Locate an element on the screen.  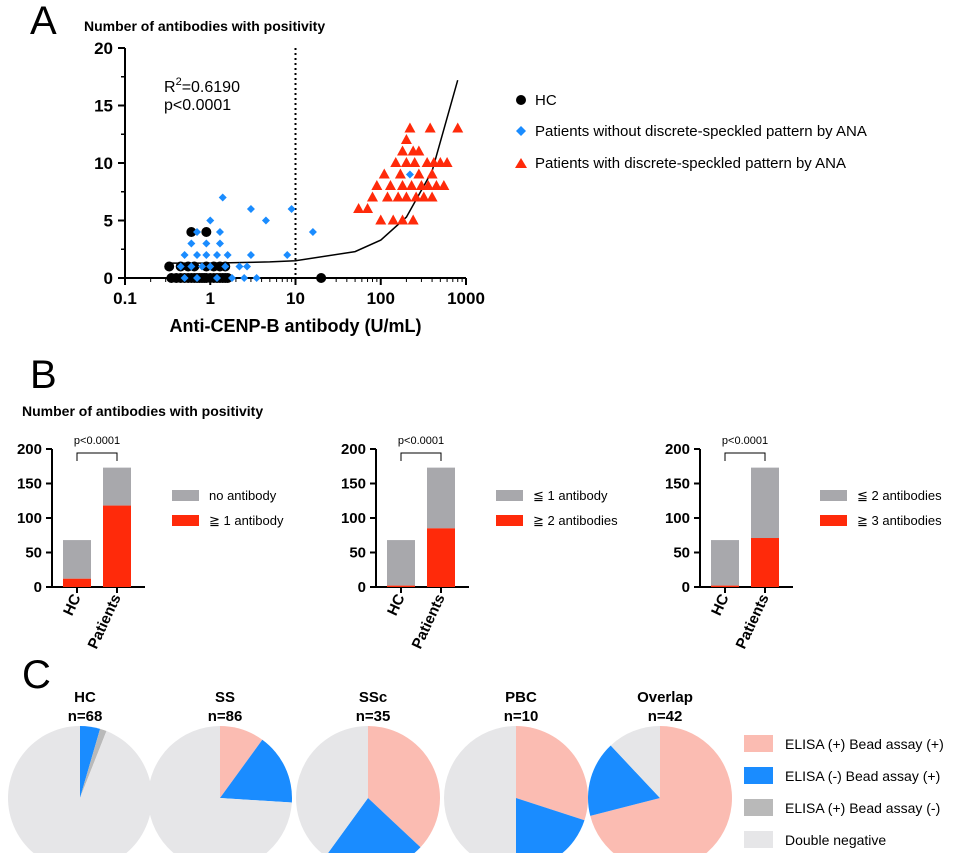
bar-legend-gray-swatch is located at coordinates (185, 495).